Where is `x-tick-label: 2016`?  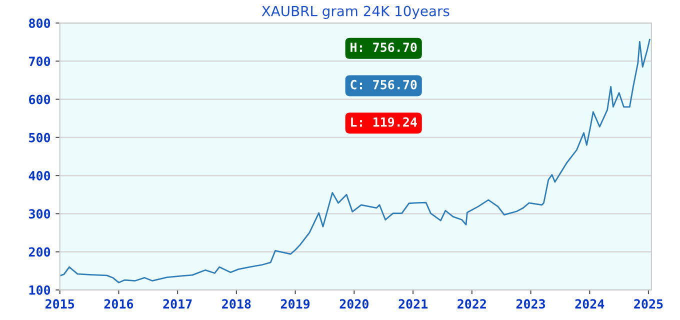
x-tick-label: 2016 is located at coordinates (119, 304).